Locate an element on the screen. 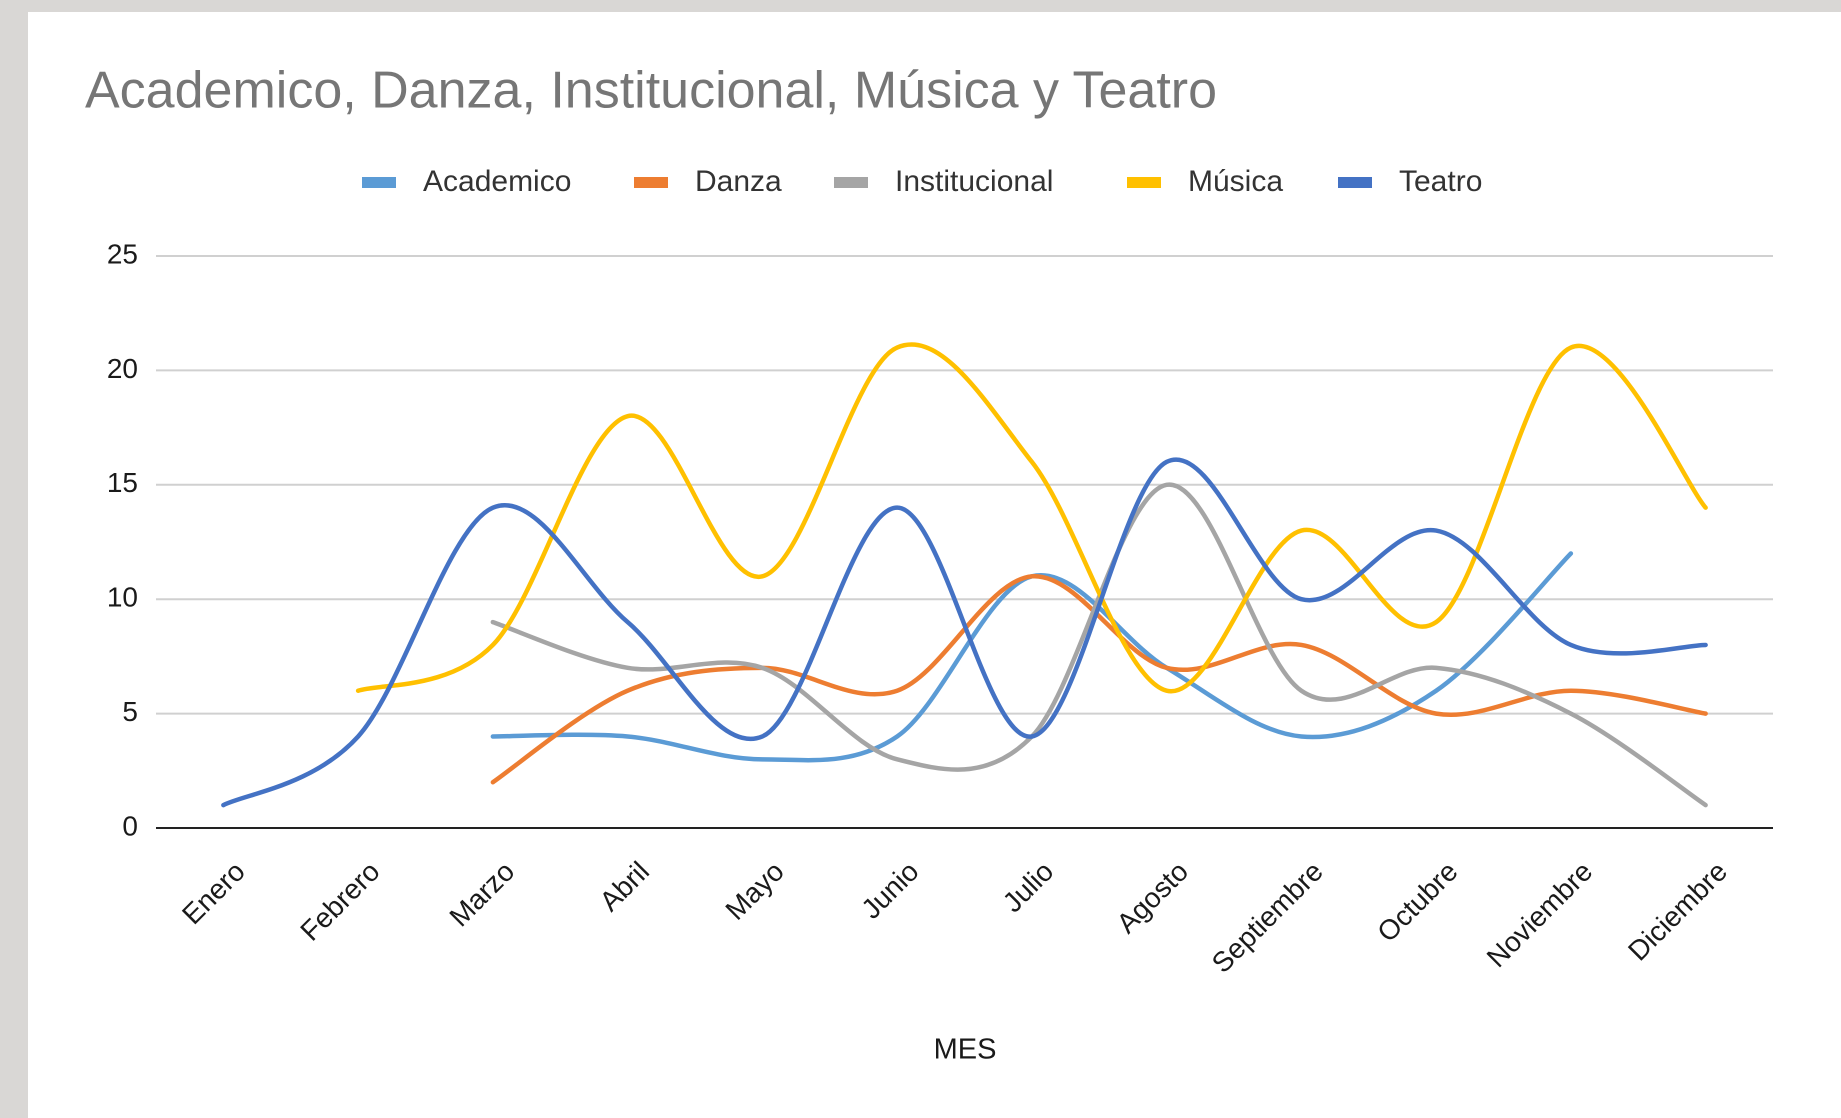  legend-label: Danza is located at coordinates (738, 181).